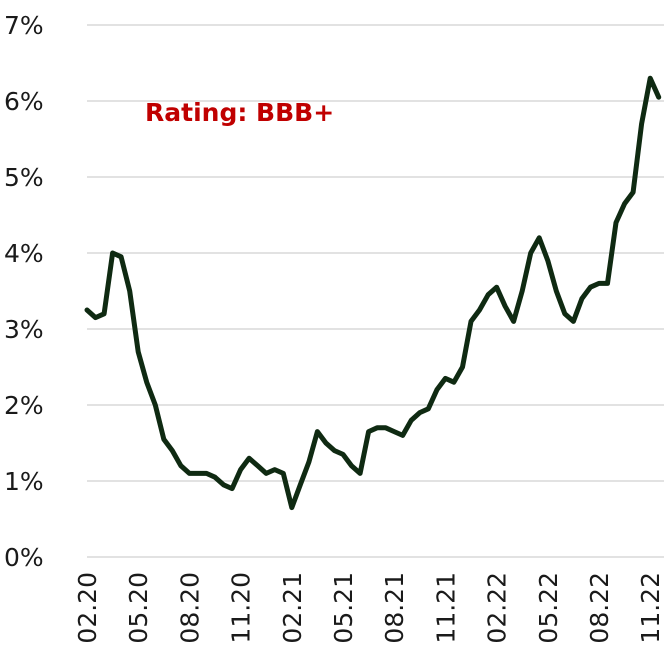 The image size is (664, 651). What do you see at coordinates (24, 177) in the screenshot?
I see `y-tick-label: 5%` at bounding box center [24, 177].